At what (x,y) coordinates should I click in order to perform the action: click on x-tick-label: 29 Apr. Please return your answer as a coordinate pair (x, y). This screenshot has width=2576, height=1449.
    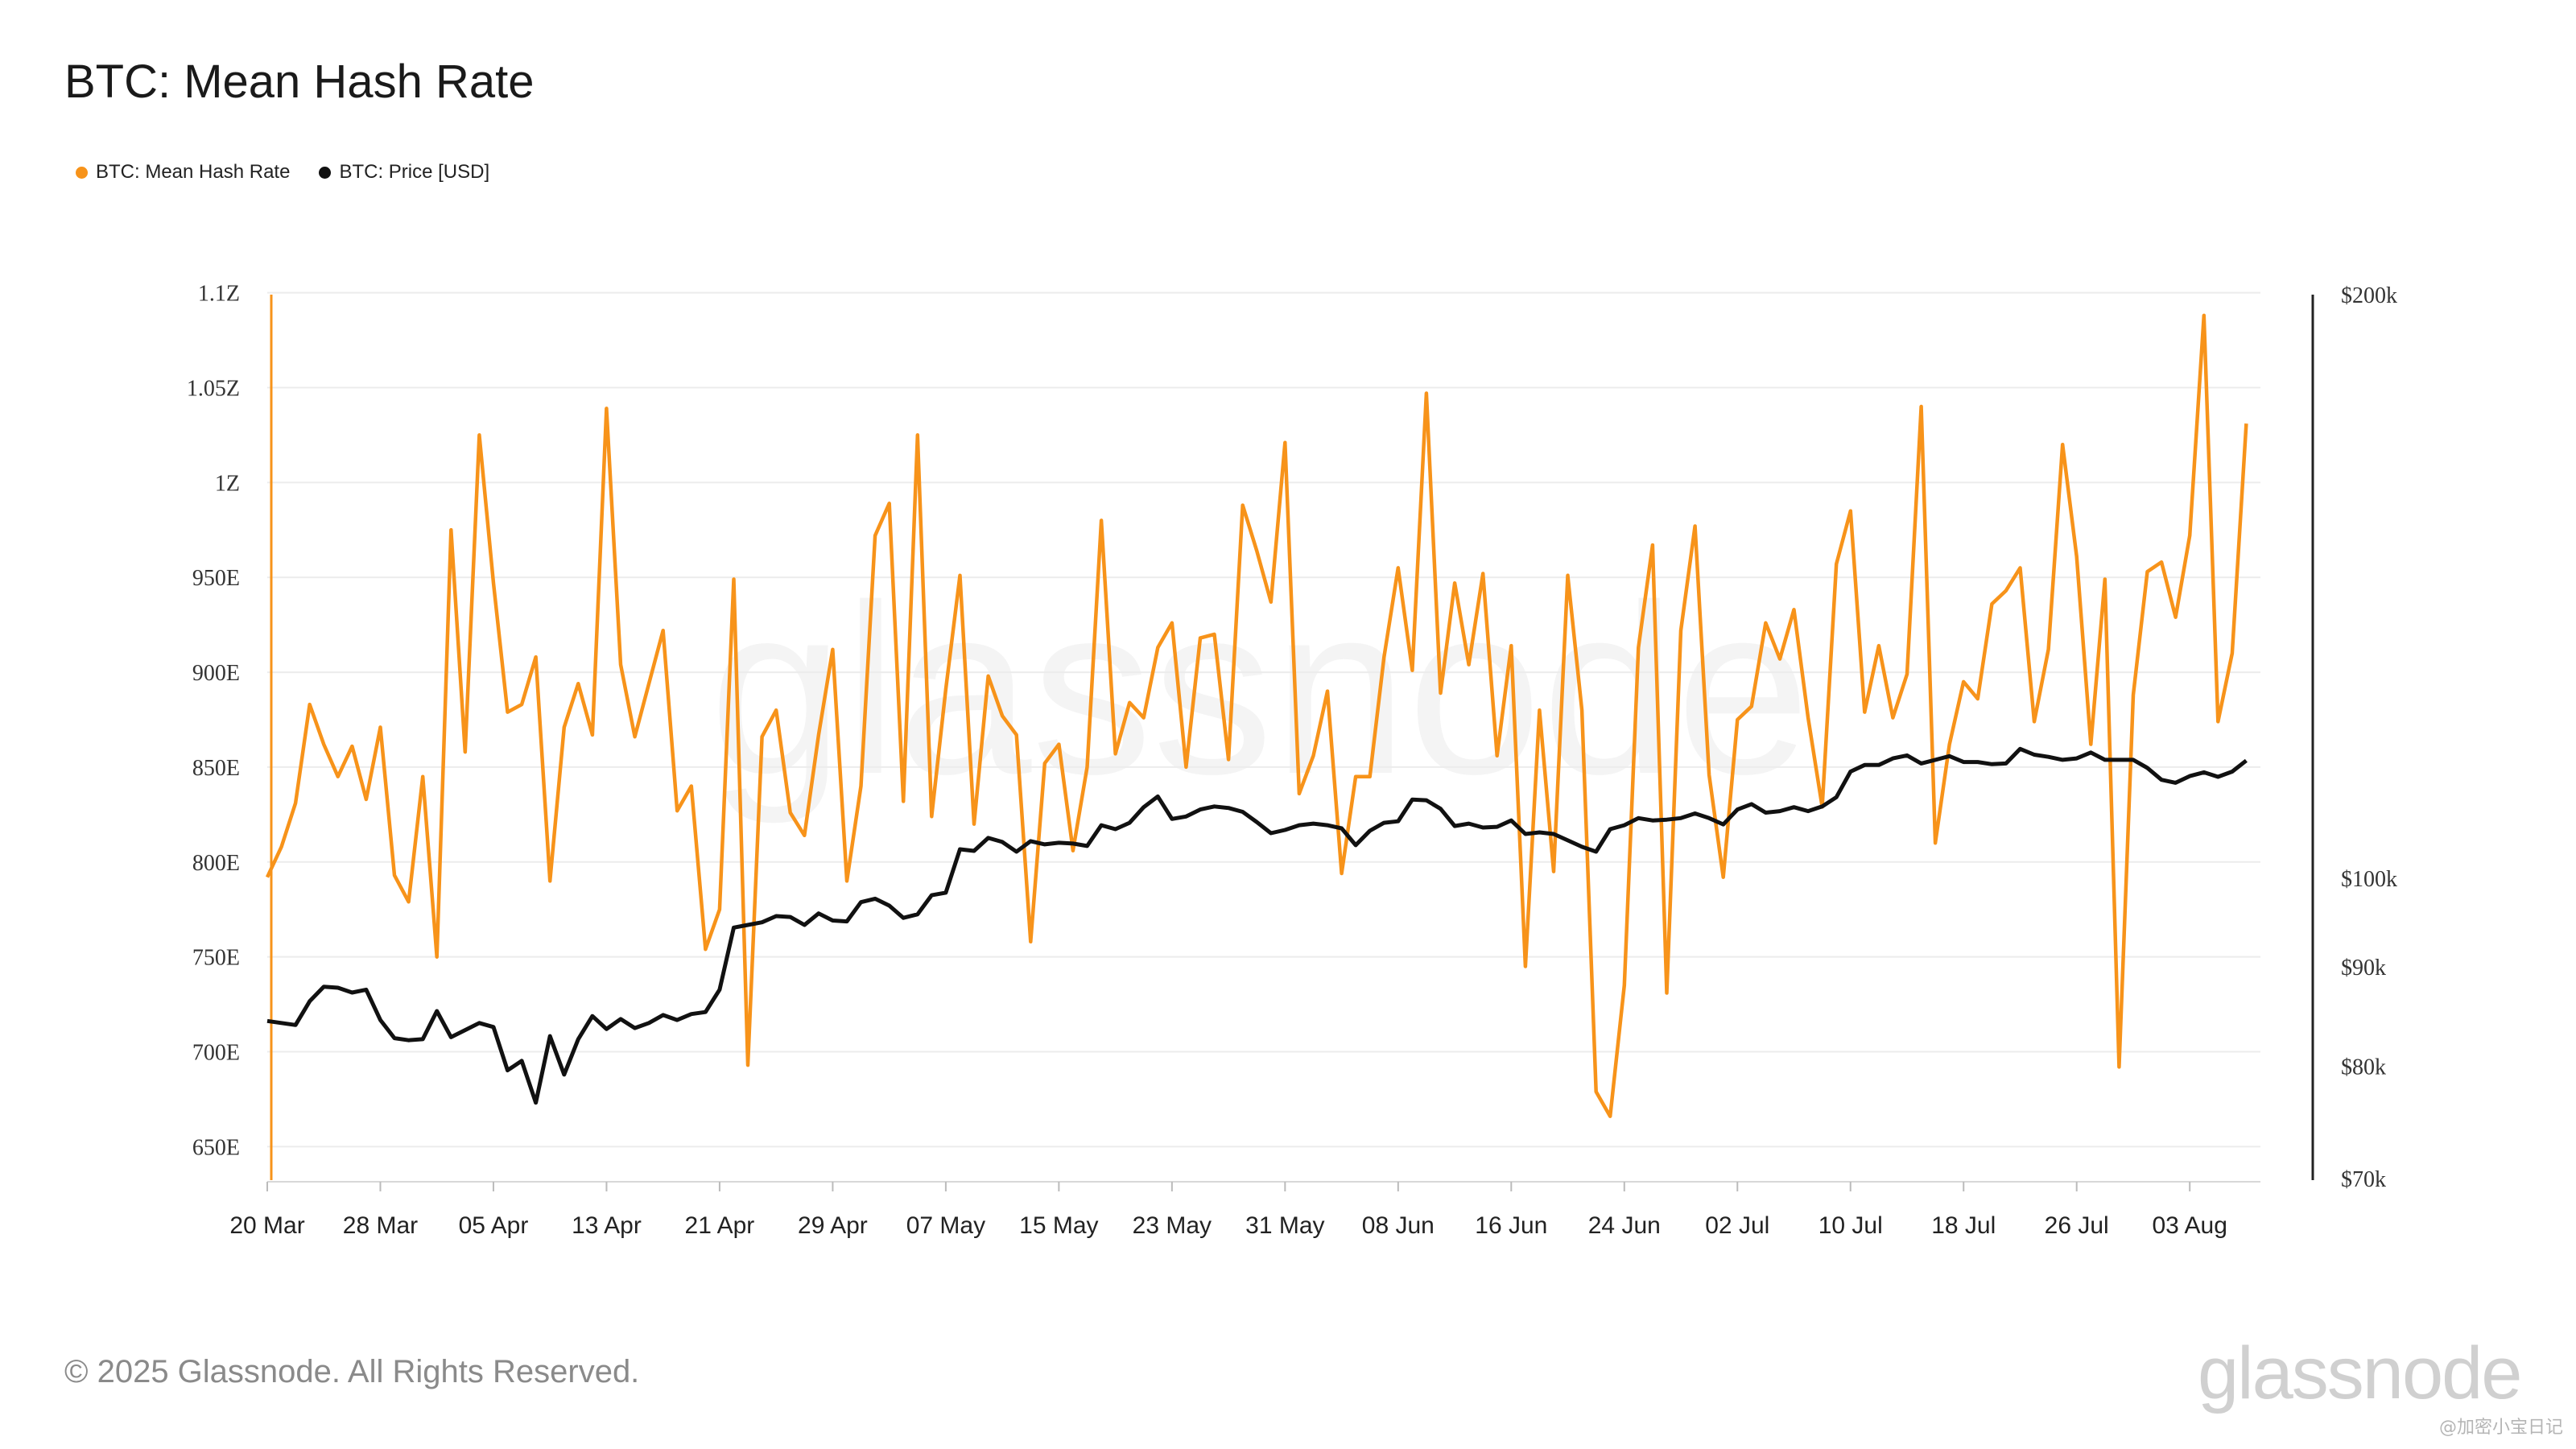
    Looking at the image, I should click on (833, 1225).